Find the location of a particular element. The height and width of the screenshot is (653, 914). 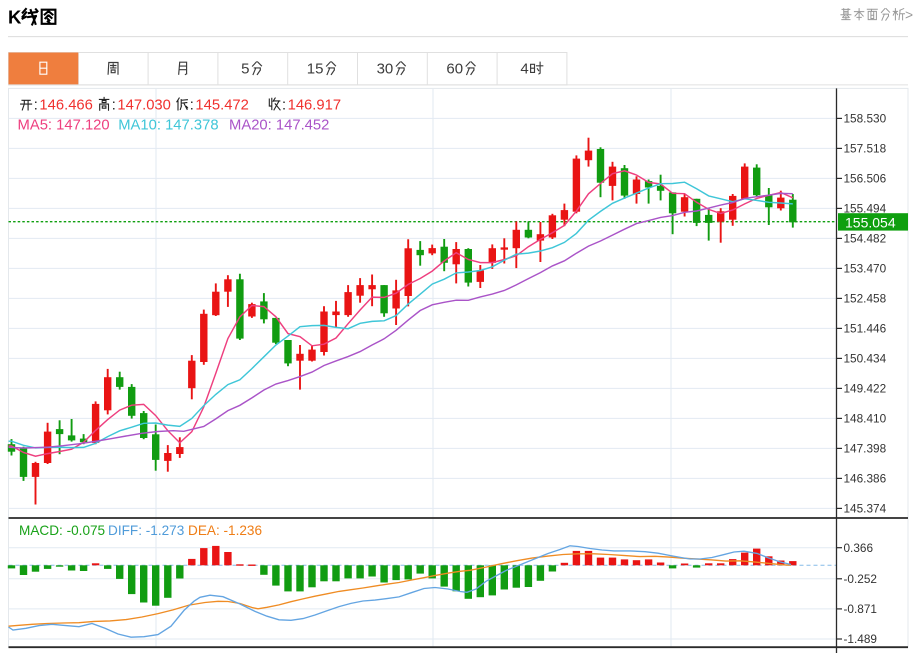

svg-text: 158.530 is located at coordinates (865, 119).